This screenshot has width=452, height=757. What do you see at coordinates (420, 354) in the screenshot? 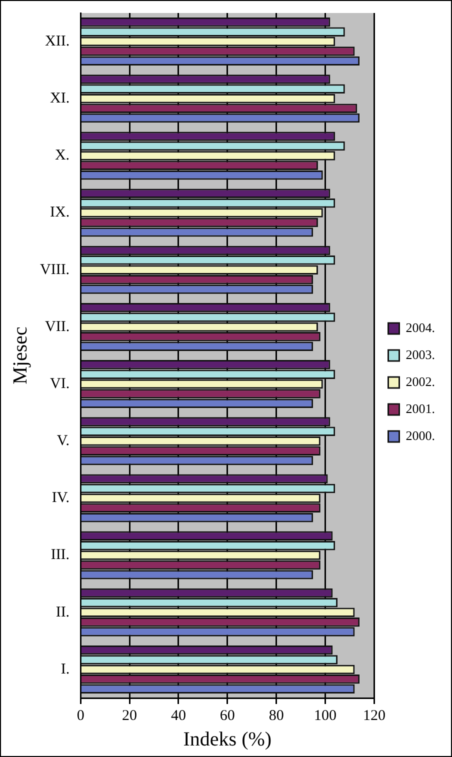
I see `legend-label: 2003.` at bounding box center [420, 354].